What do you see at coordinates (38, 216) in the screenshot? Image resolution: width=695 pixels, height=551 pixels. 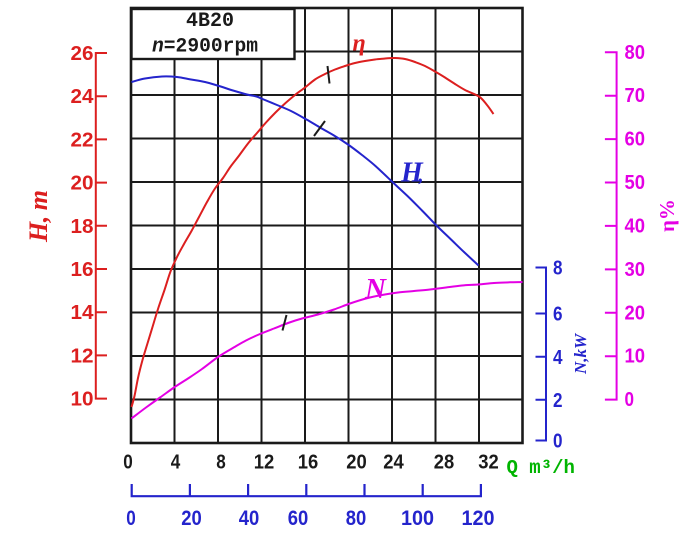 I see `svg-text: H, m` at bounding box center [38, 216].